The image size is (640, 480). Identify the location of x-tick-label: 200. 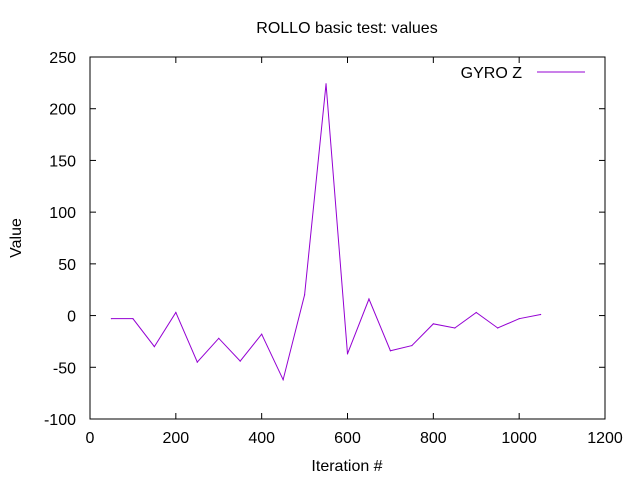
(175, 438).